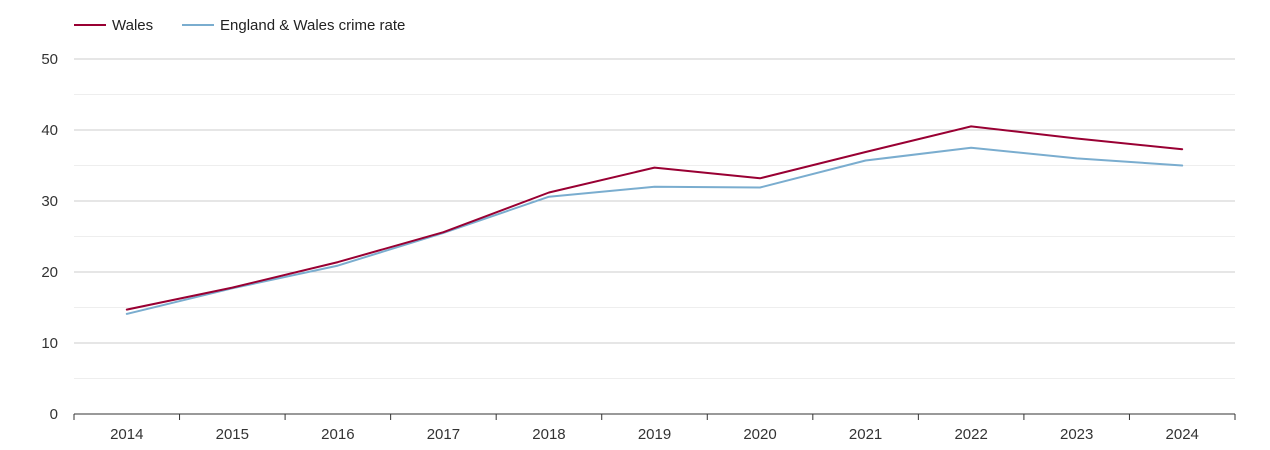 This screenshot has height=450, width=1270. I want to click on legend-label-wales: Wales, so click(132, 25).